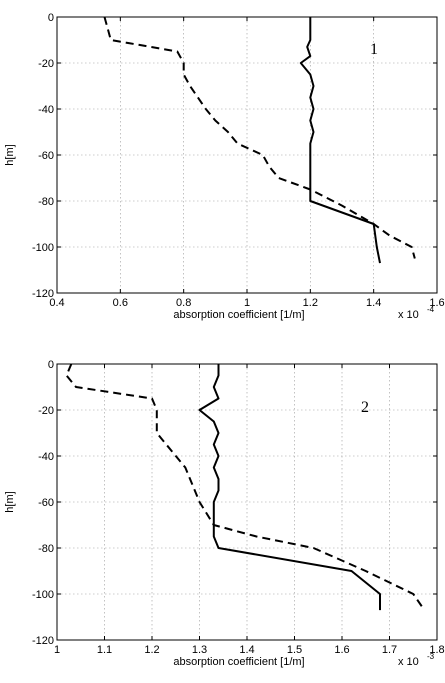 This screenshot has width=445, height=683. I want to click on x-multiplier-exponent: -3, so click(431, 656).